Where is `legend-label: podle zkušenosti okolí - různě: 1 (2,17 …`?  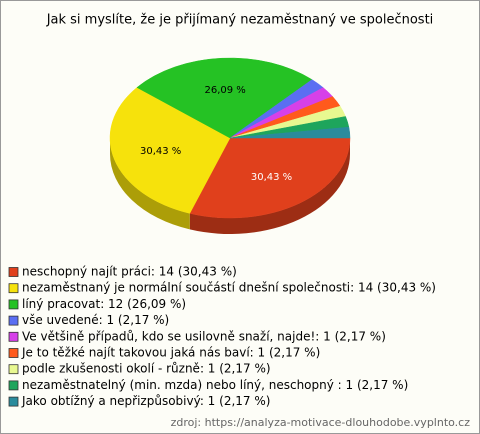 legend-label: podle zkušenosti okolí - různě: 1 (2,17 … is located at coordinates (146, 369).